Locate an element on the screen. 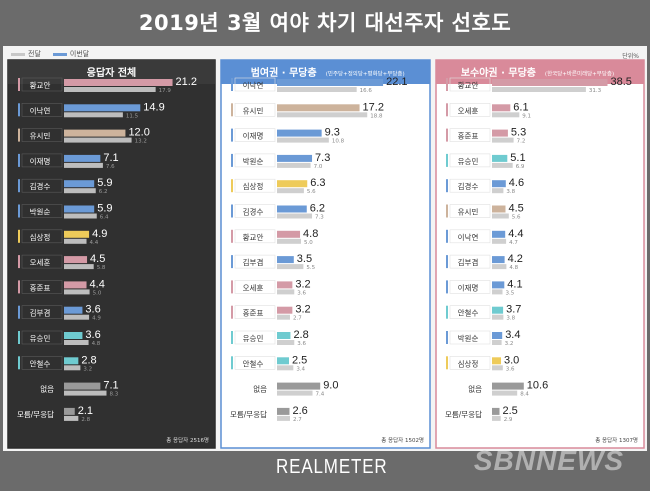 This screenshot has height=491, width=650. value-label-previous: 11.5 is located at coordinates (132, 116).